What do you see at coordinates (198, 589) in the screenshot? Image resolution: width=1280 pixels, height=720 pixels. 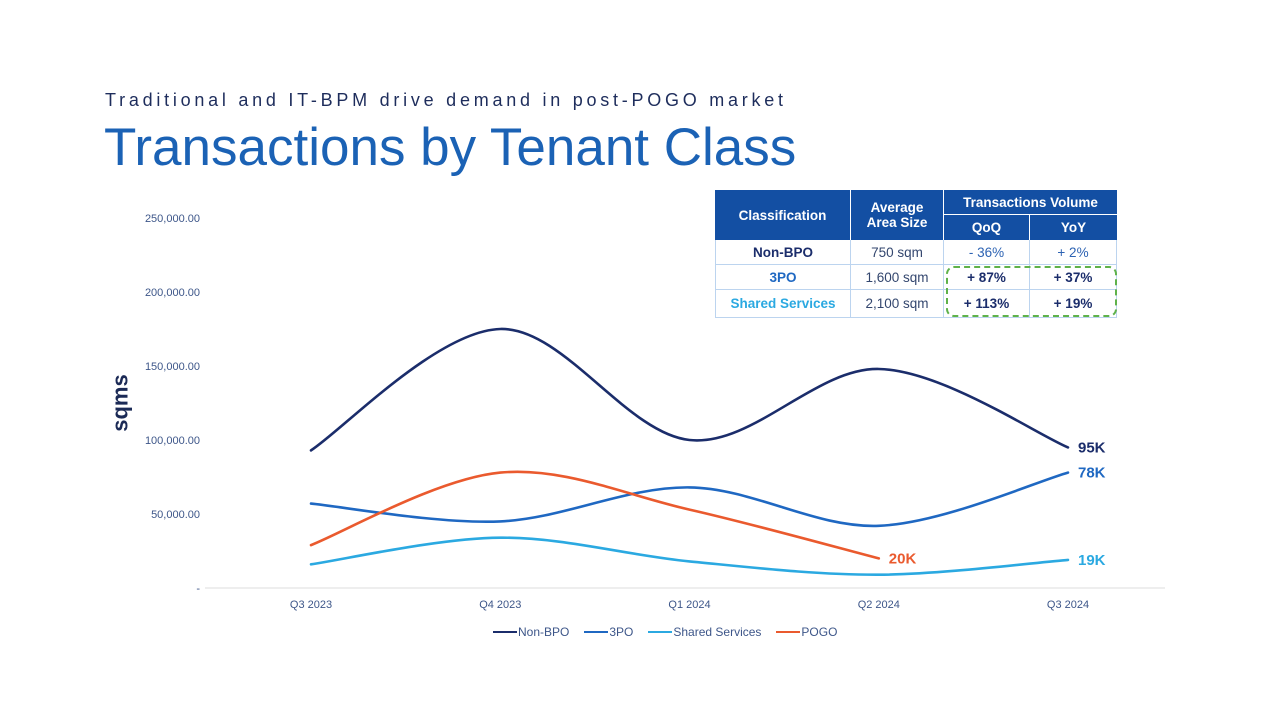 I see `y-tick-label: -` at bounding box center [198, 589].